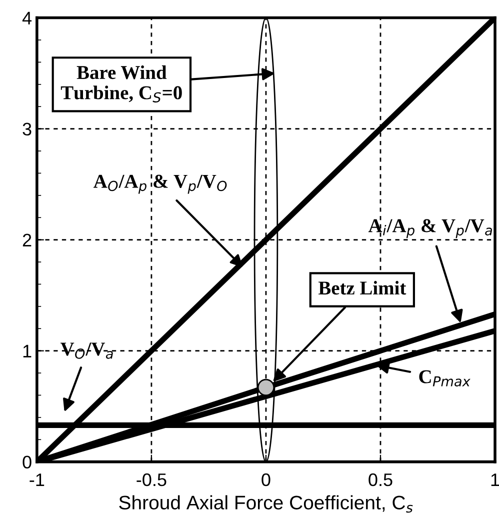  Describe the element at coordinates (27, 240) in the screenshot. I see `y-tick-label: 2` at that location.